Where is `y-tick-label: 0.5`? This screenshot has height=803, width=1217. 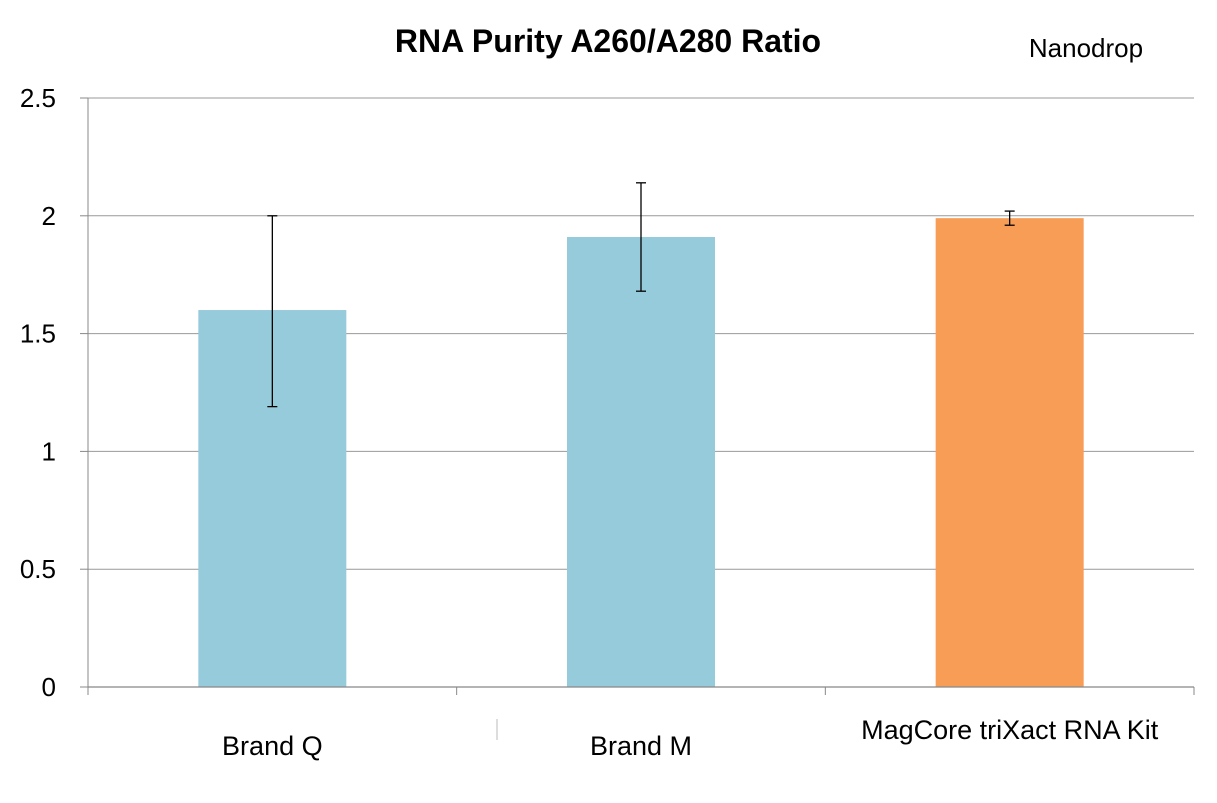
y-tick-label: 0.5 is located at coordinates (38, 569).